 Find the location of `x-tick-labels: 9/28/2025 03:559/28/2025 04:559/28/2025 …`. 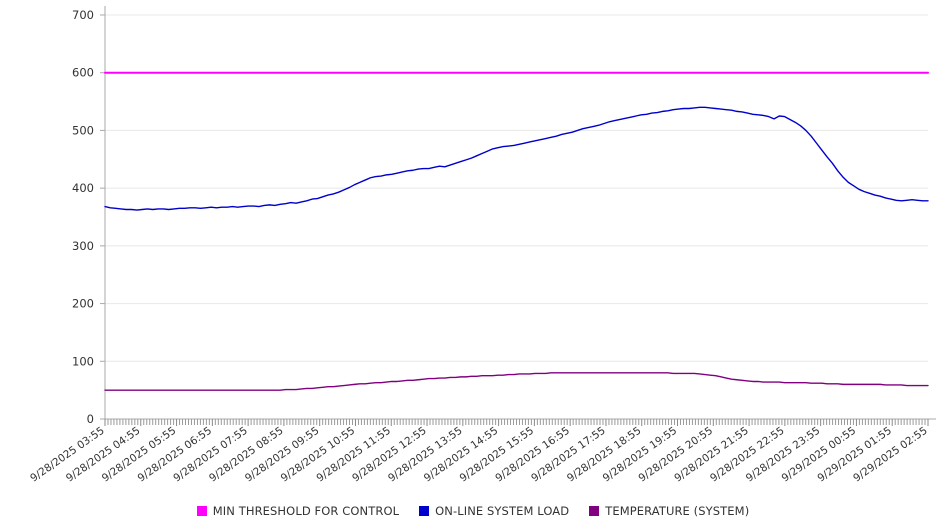

x-tick-labels: 9/28/2025 03:559/28/2025 04:559/28/2025 … is located at coordinates (479, 455).